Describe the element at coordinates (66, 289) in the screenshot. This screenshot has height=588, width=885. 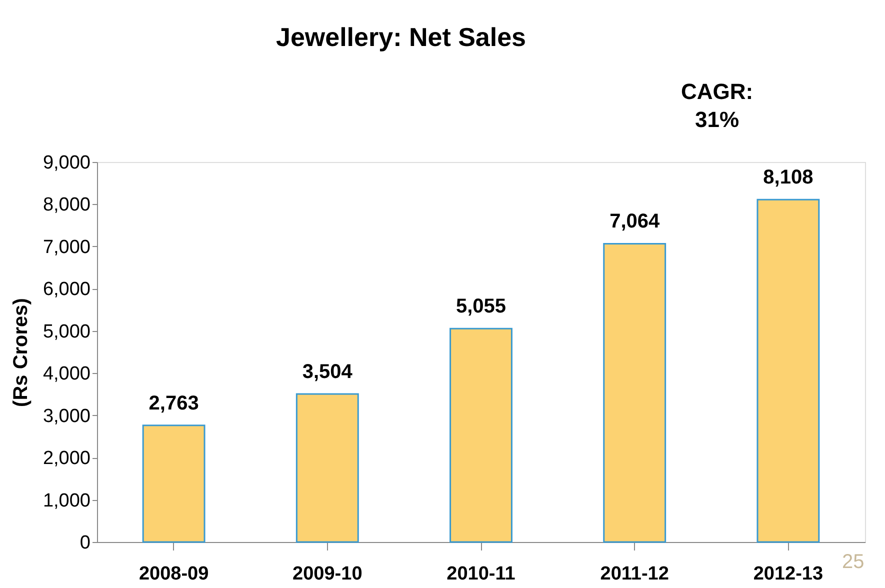
I see `y-tick-label: 6,000` at that location.